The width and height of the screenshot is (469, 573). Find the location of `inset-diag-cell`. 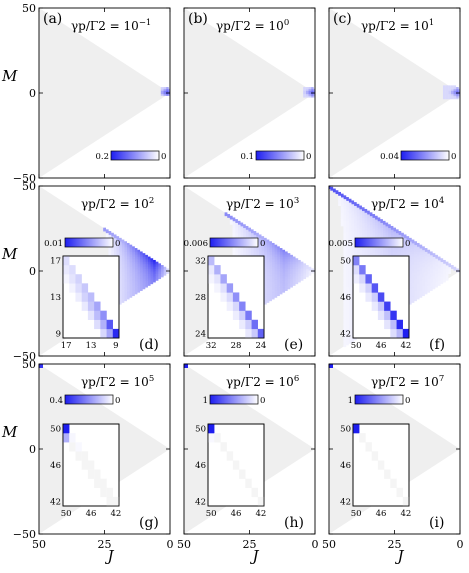

inset-diag-cell is located at coordinates (103, 315).